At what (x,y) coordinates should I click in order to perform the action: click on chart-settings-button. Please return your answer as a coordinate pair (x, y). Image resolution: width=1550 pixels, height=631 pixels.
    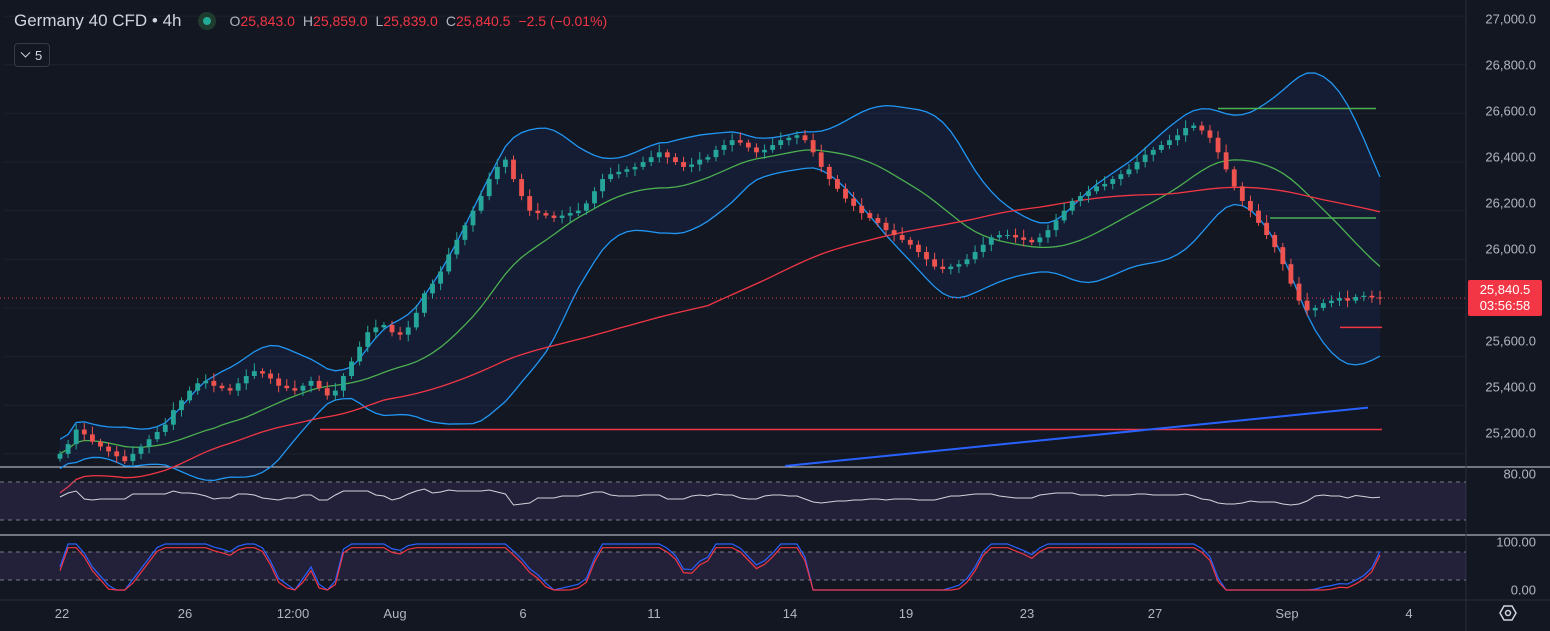
    Looking at the image, I should click on (1508, 613).